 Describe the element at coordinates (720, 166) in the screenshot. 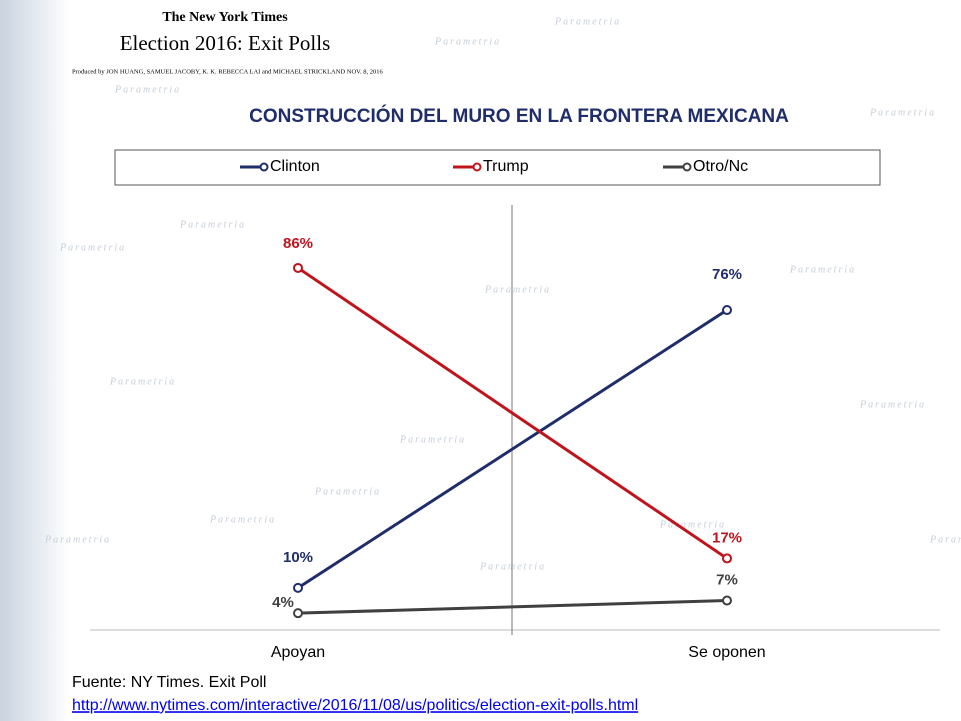

I see `legend-label: Otro/Nc` at that location.